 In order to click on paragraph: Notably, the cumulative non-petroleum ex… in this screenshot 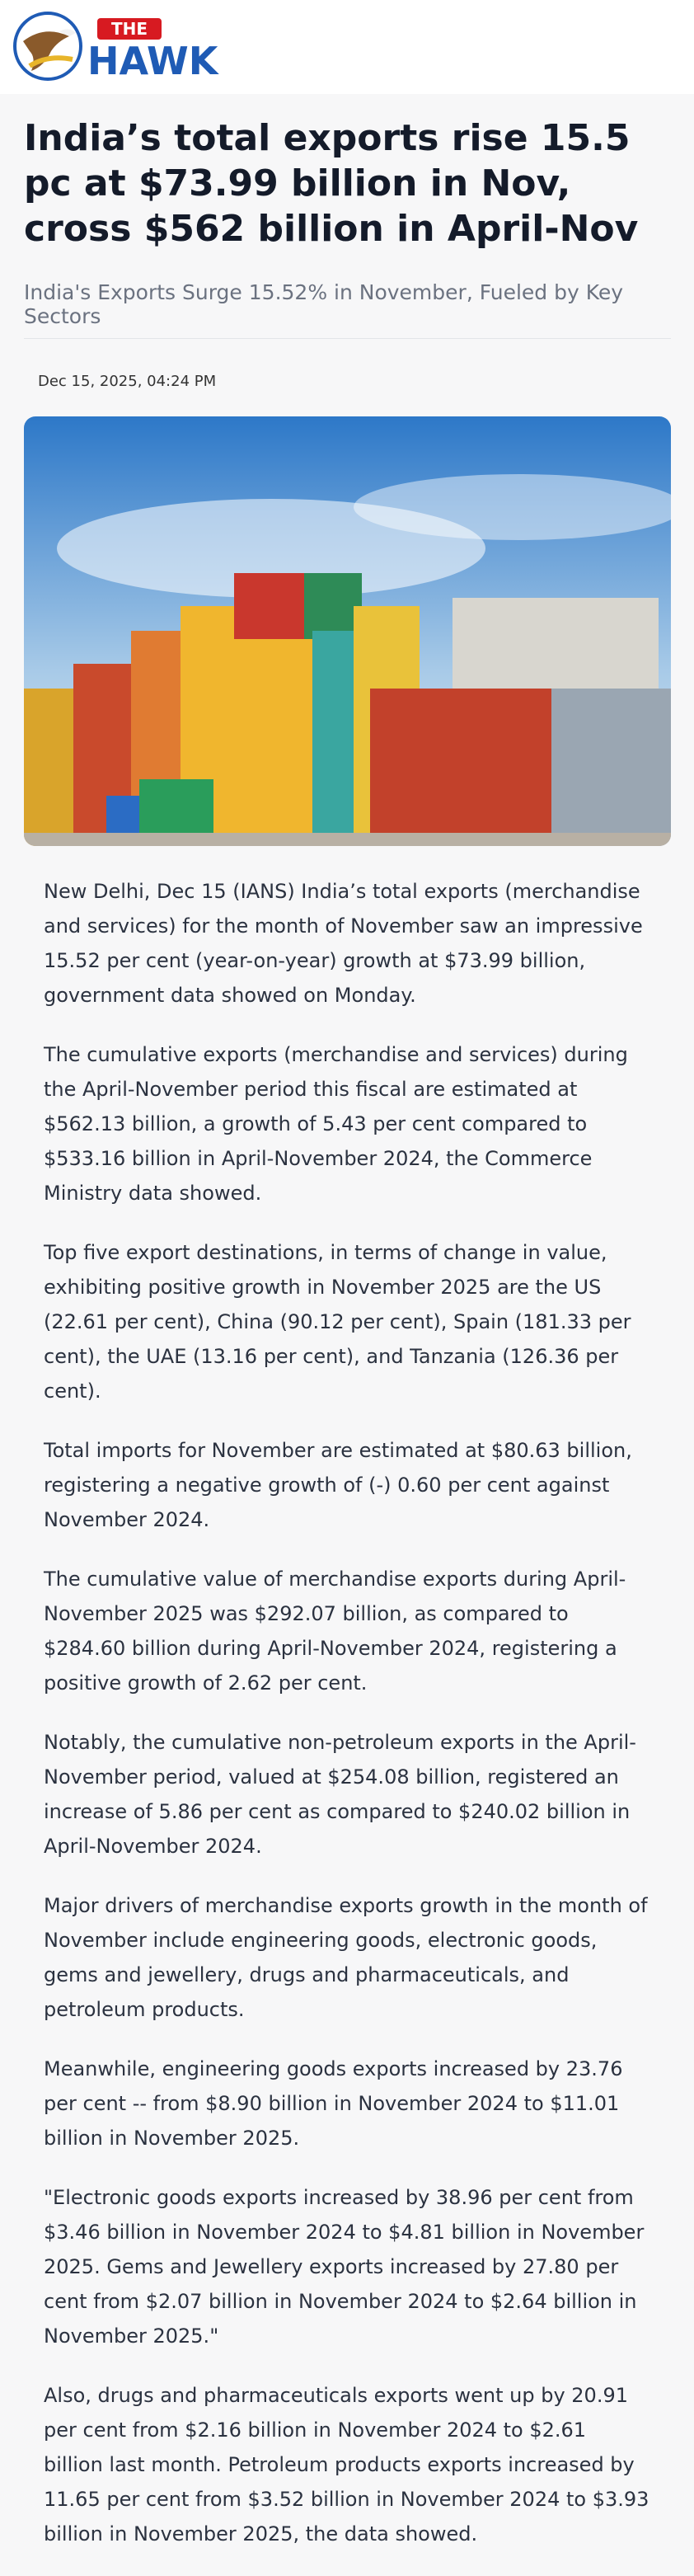, I will do `click(340, 1794)`.